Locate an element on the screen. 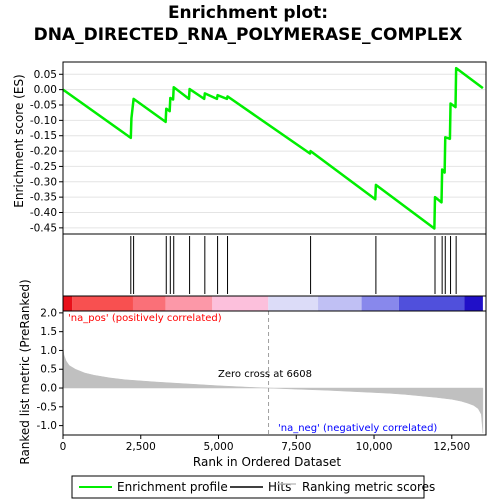 This screenshot has height=500, width=500. es-y-tick-label: -0.30 is located at coordinates (43, 182).